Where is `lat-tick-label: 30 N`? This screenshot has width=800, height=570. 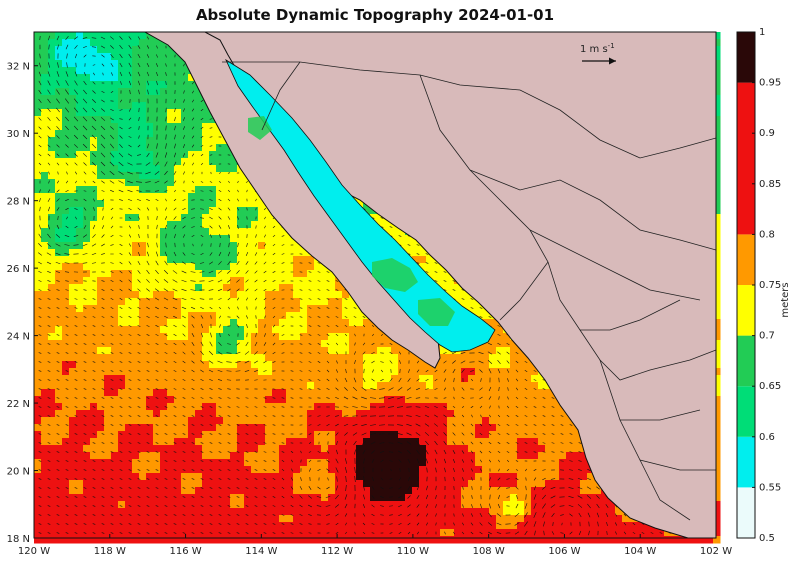 lat-tick-label: 30 N is located at coordinates (18, 134).